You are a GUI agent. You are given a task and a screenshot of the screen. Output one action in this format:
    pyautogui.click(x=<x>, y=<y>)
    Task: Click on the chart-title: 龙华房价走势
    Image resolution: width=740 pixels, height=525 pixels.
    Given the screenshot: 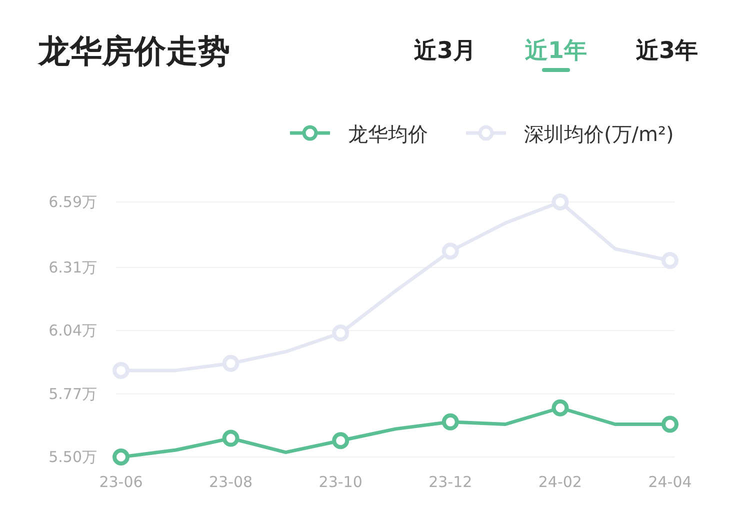 What is the action you would take?
    pyautogui.click(x=133, y=51)
    